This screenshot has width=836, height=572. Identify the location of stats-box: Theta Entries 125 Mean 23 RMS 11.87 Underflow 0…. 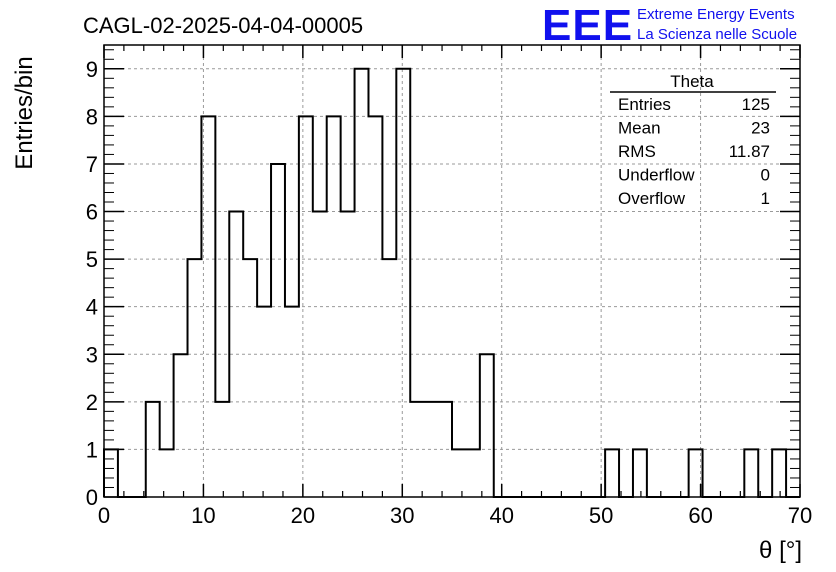
(693, 140).